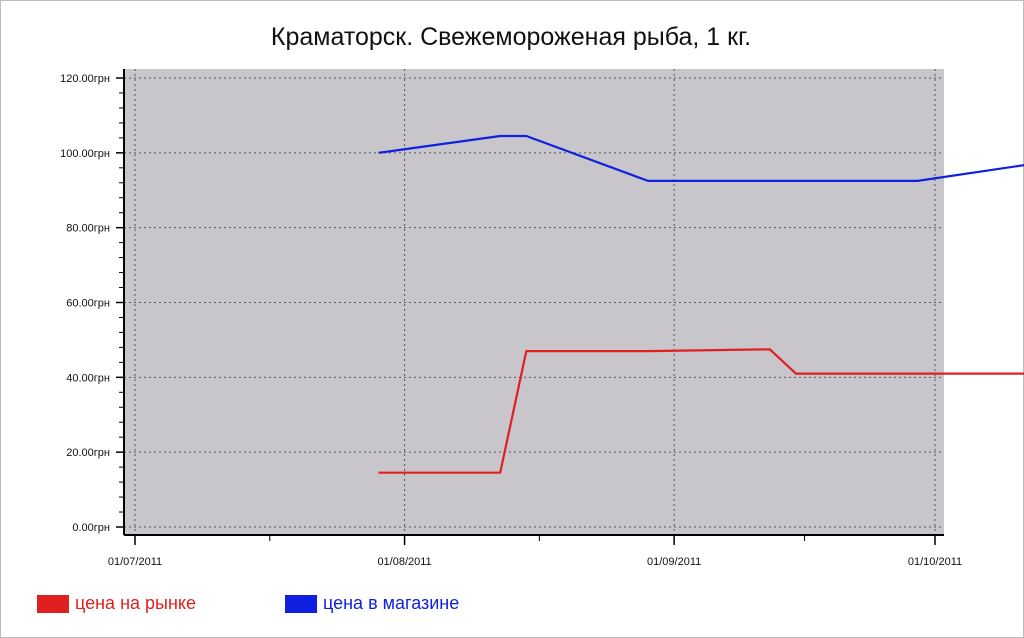 The height and width of the screenshot is (638, 1024). What do you see at coordinates (135, 562) in the screenshot?
I see `x-tick-label: 01/07/2011` at bounding box center [135, 562].